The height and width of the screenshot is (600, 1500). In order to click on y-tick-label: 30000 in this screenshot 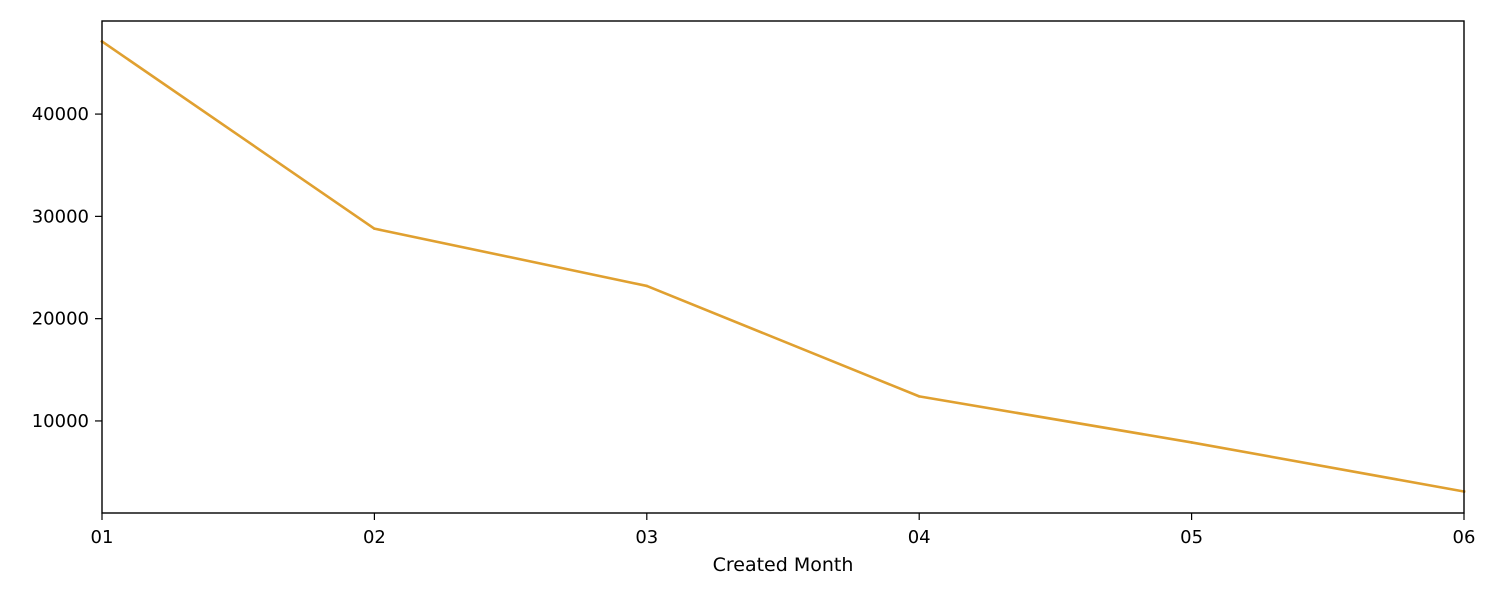, I will do `click(60, 216)`.